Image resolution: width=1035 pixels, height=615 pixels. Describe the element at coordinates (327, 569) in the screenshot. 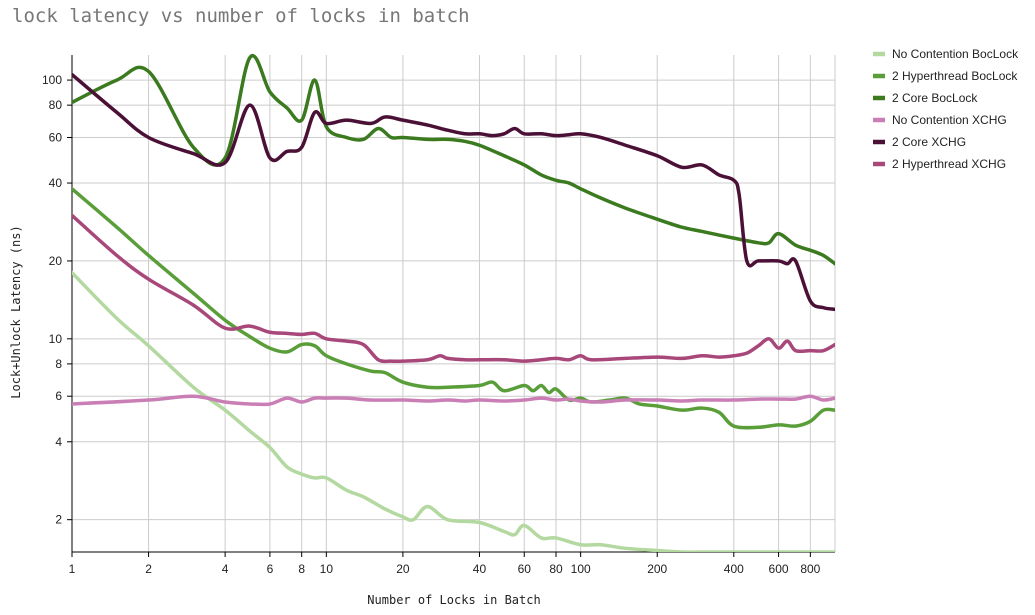

I see `x-tick-label: 10` at that location.